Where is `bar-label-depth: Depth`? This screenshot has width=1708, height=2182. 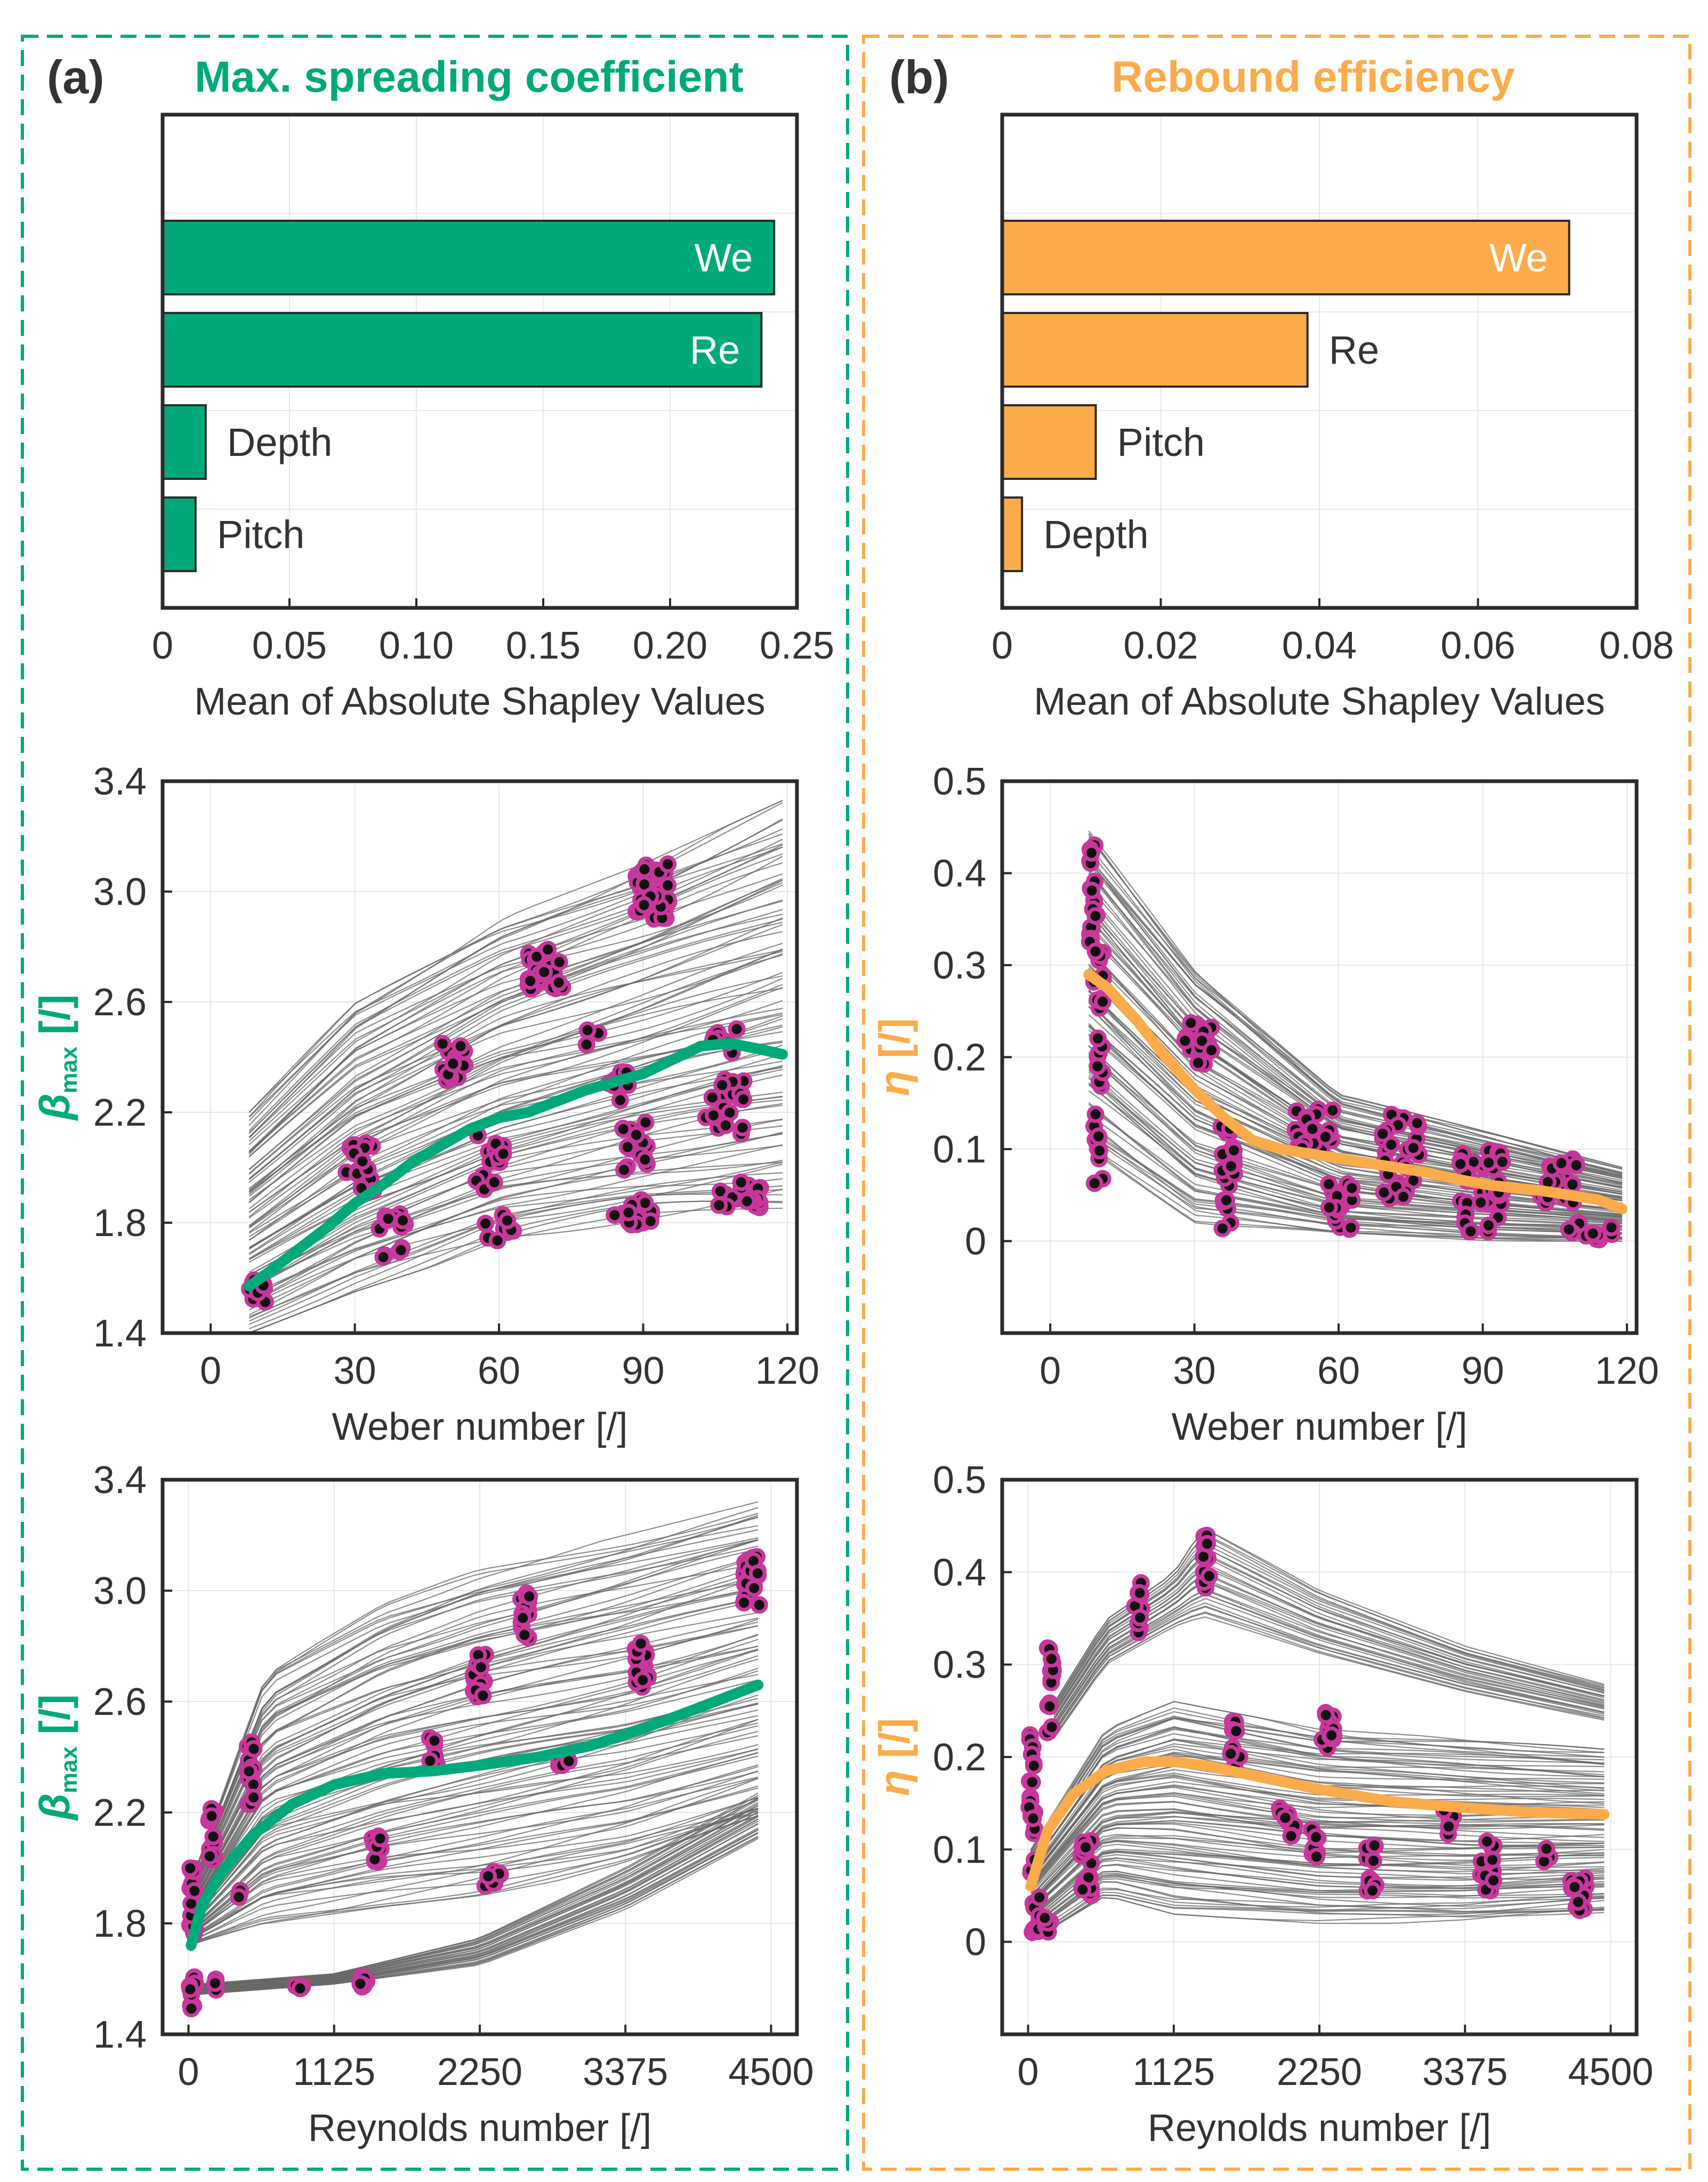 bar-label-depth: Depth is located at coordinates (279, 442).